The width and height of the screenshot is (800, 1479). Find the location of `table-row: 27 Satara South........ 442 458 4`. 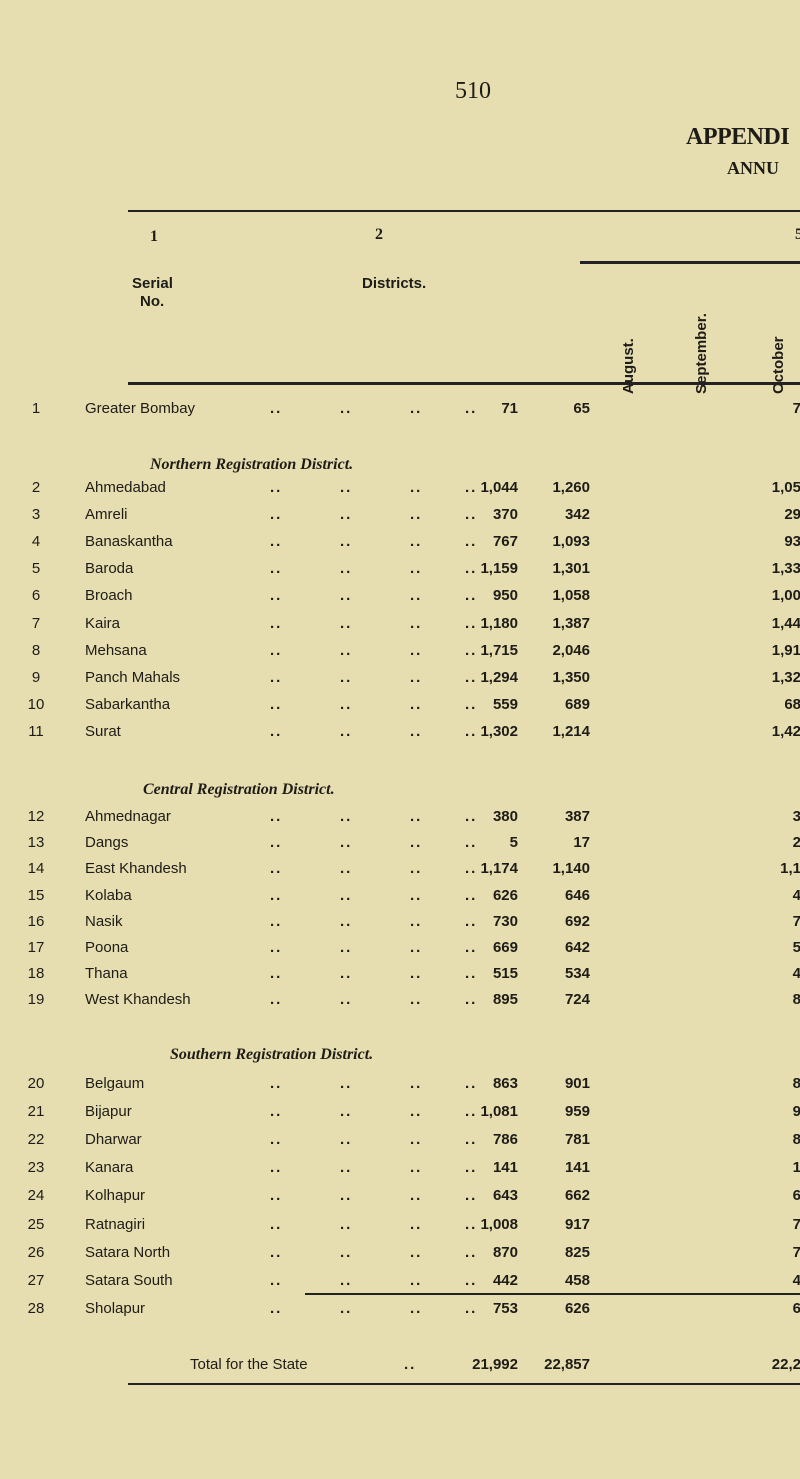

table-row: 27 Satara South........ 442 458 4 is located at coordinates (400, 1283).